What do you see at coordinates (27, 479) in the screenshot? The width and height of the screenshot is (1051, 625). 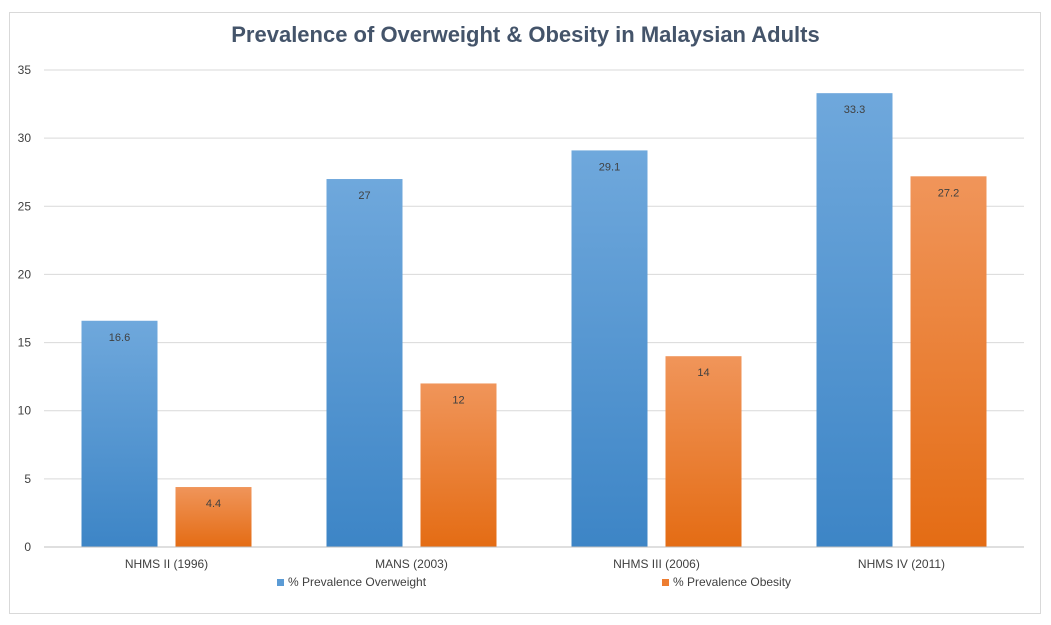 I see `y-tick-label: 5` at bounding box center [27, 479].